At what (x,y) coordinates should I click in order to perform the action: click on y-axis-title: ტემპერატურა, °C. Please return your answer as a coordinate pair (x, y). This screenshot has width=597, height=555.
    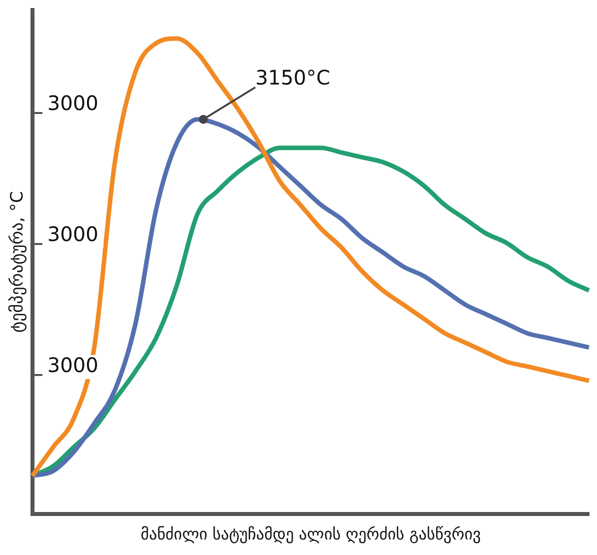
    Looking at the image, I should click on (18, 262).